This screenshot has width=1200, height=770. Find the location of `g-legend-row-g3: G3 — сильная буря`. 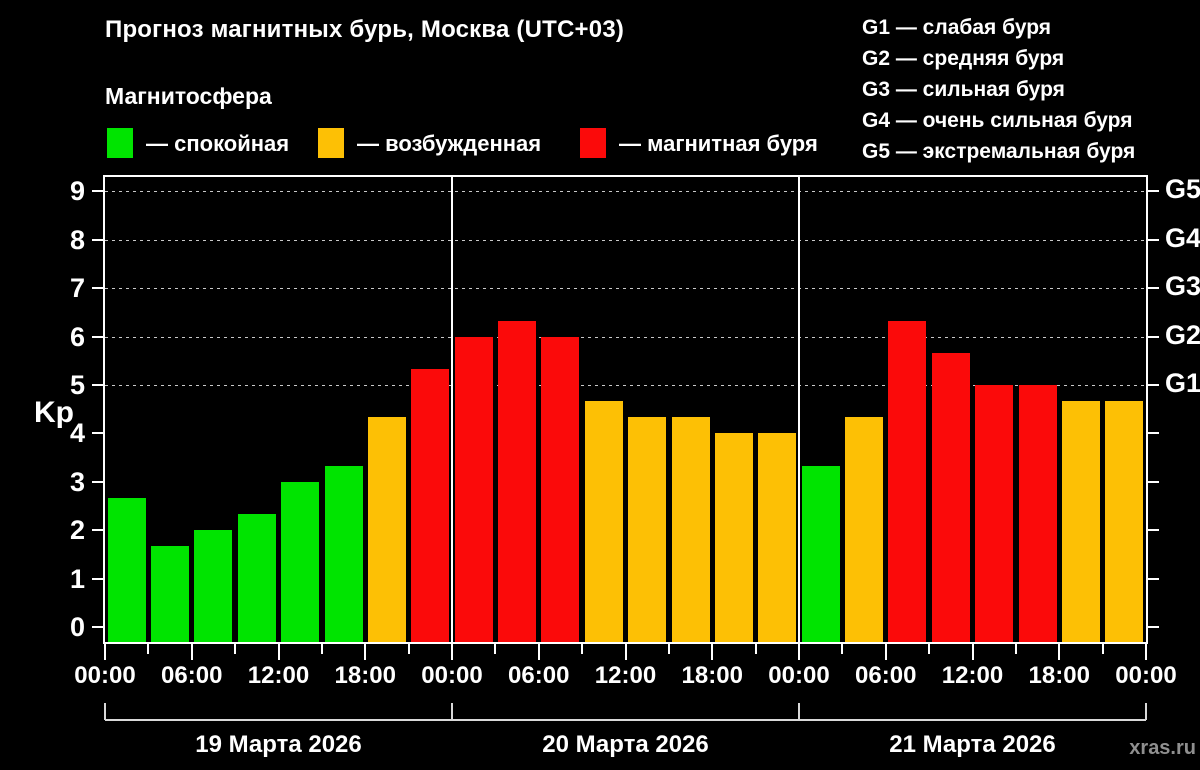

g-legend-row-g3: G3 — сильная буря is located at coordinates (998, 89).